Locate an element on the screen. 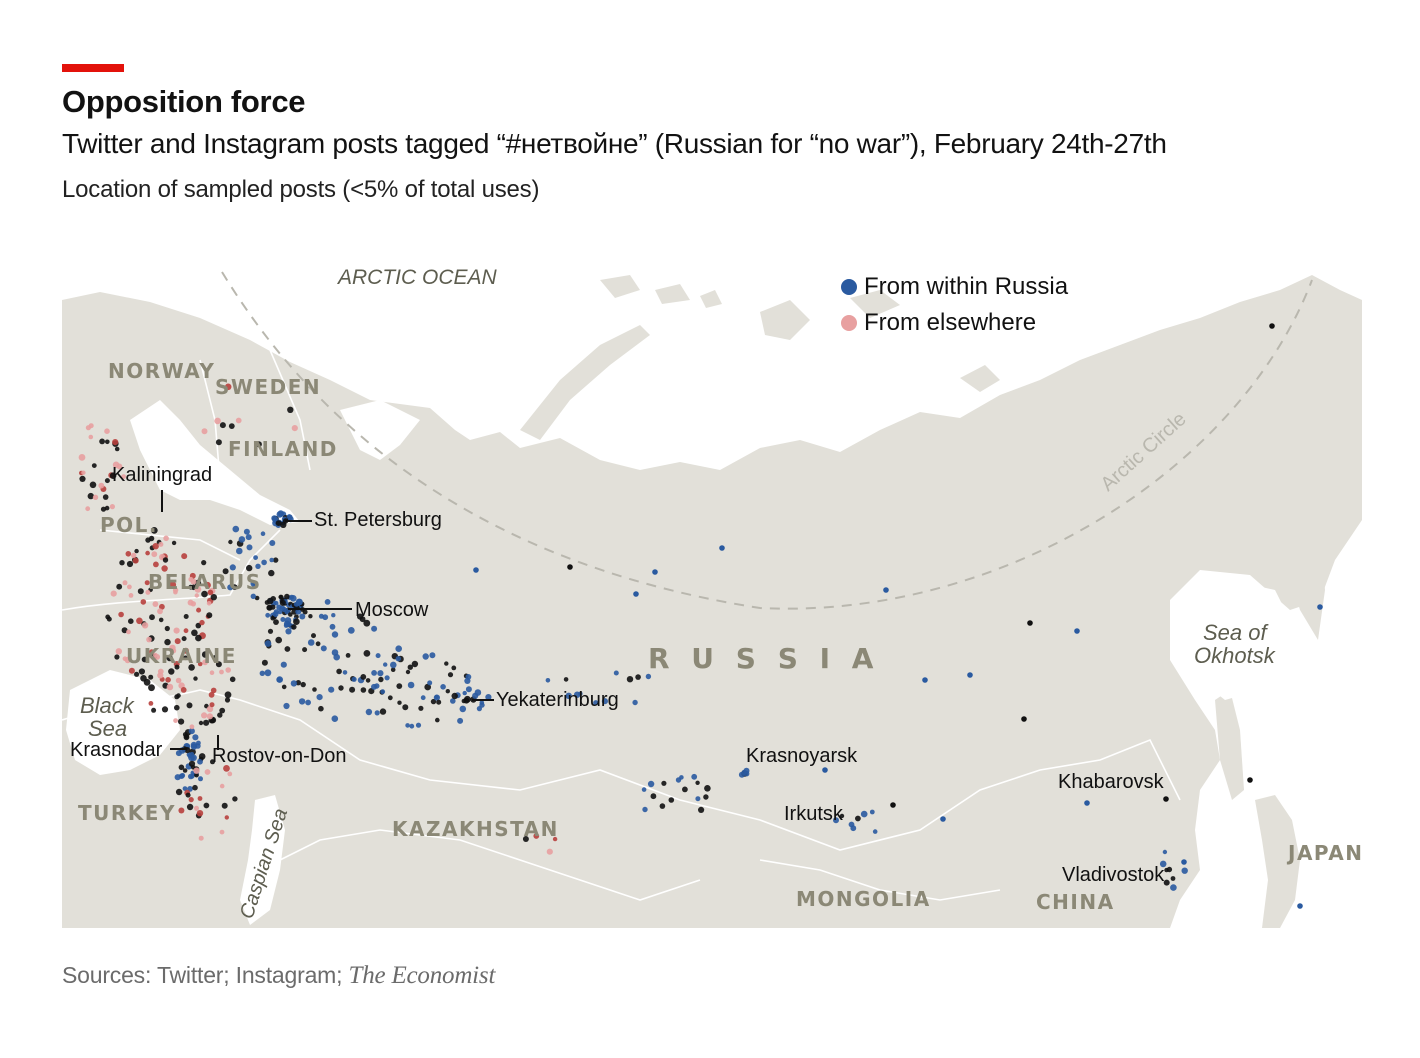 Image resolution: width=1420 pixels, height=1058 pixels. legend-swatch-elsewhere is located at coordinates (849, 323).